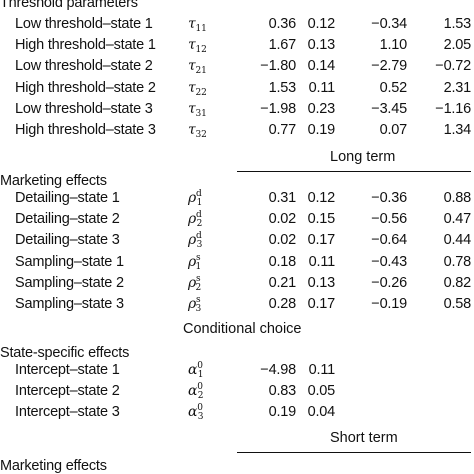  What do you see at coordinates (237, 181) in the screenshot?
I see `section-title-long-term: Marketing effects` at bounding box center [237, 181].